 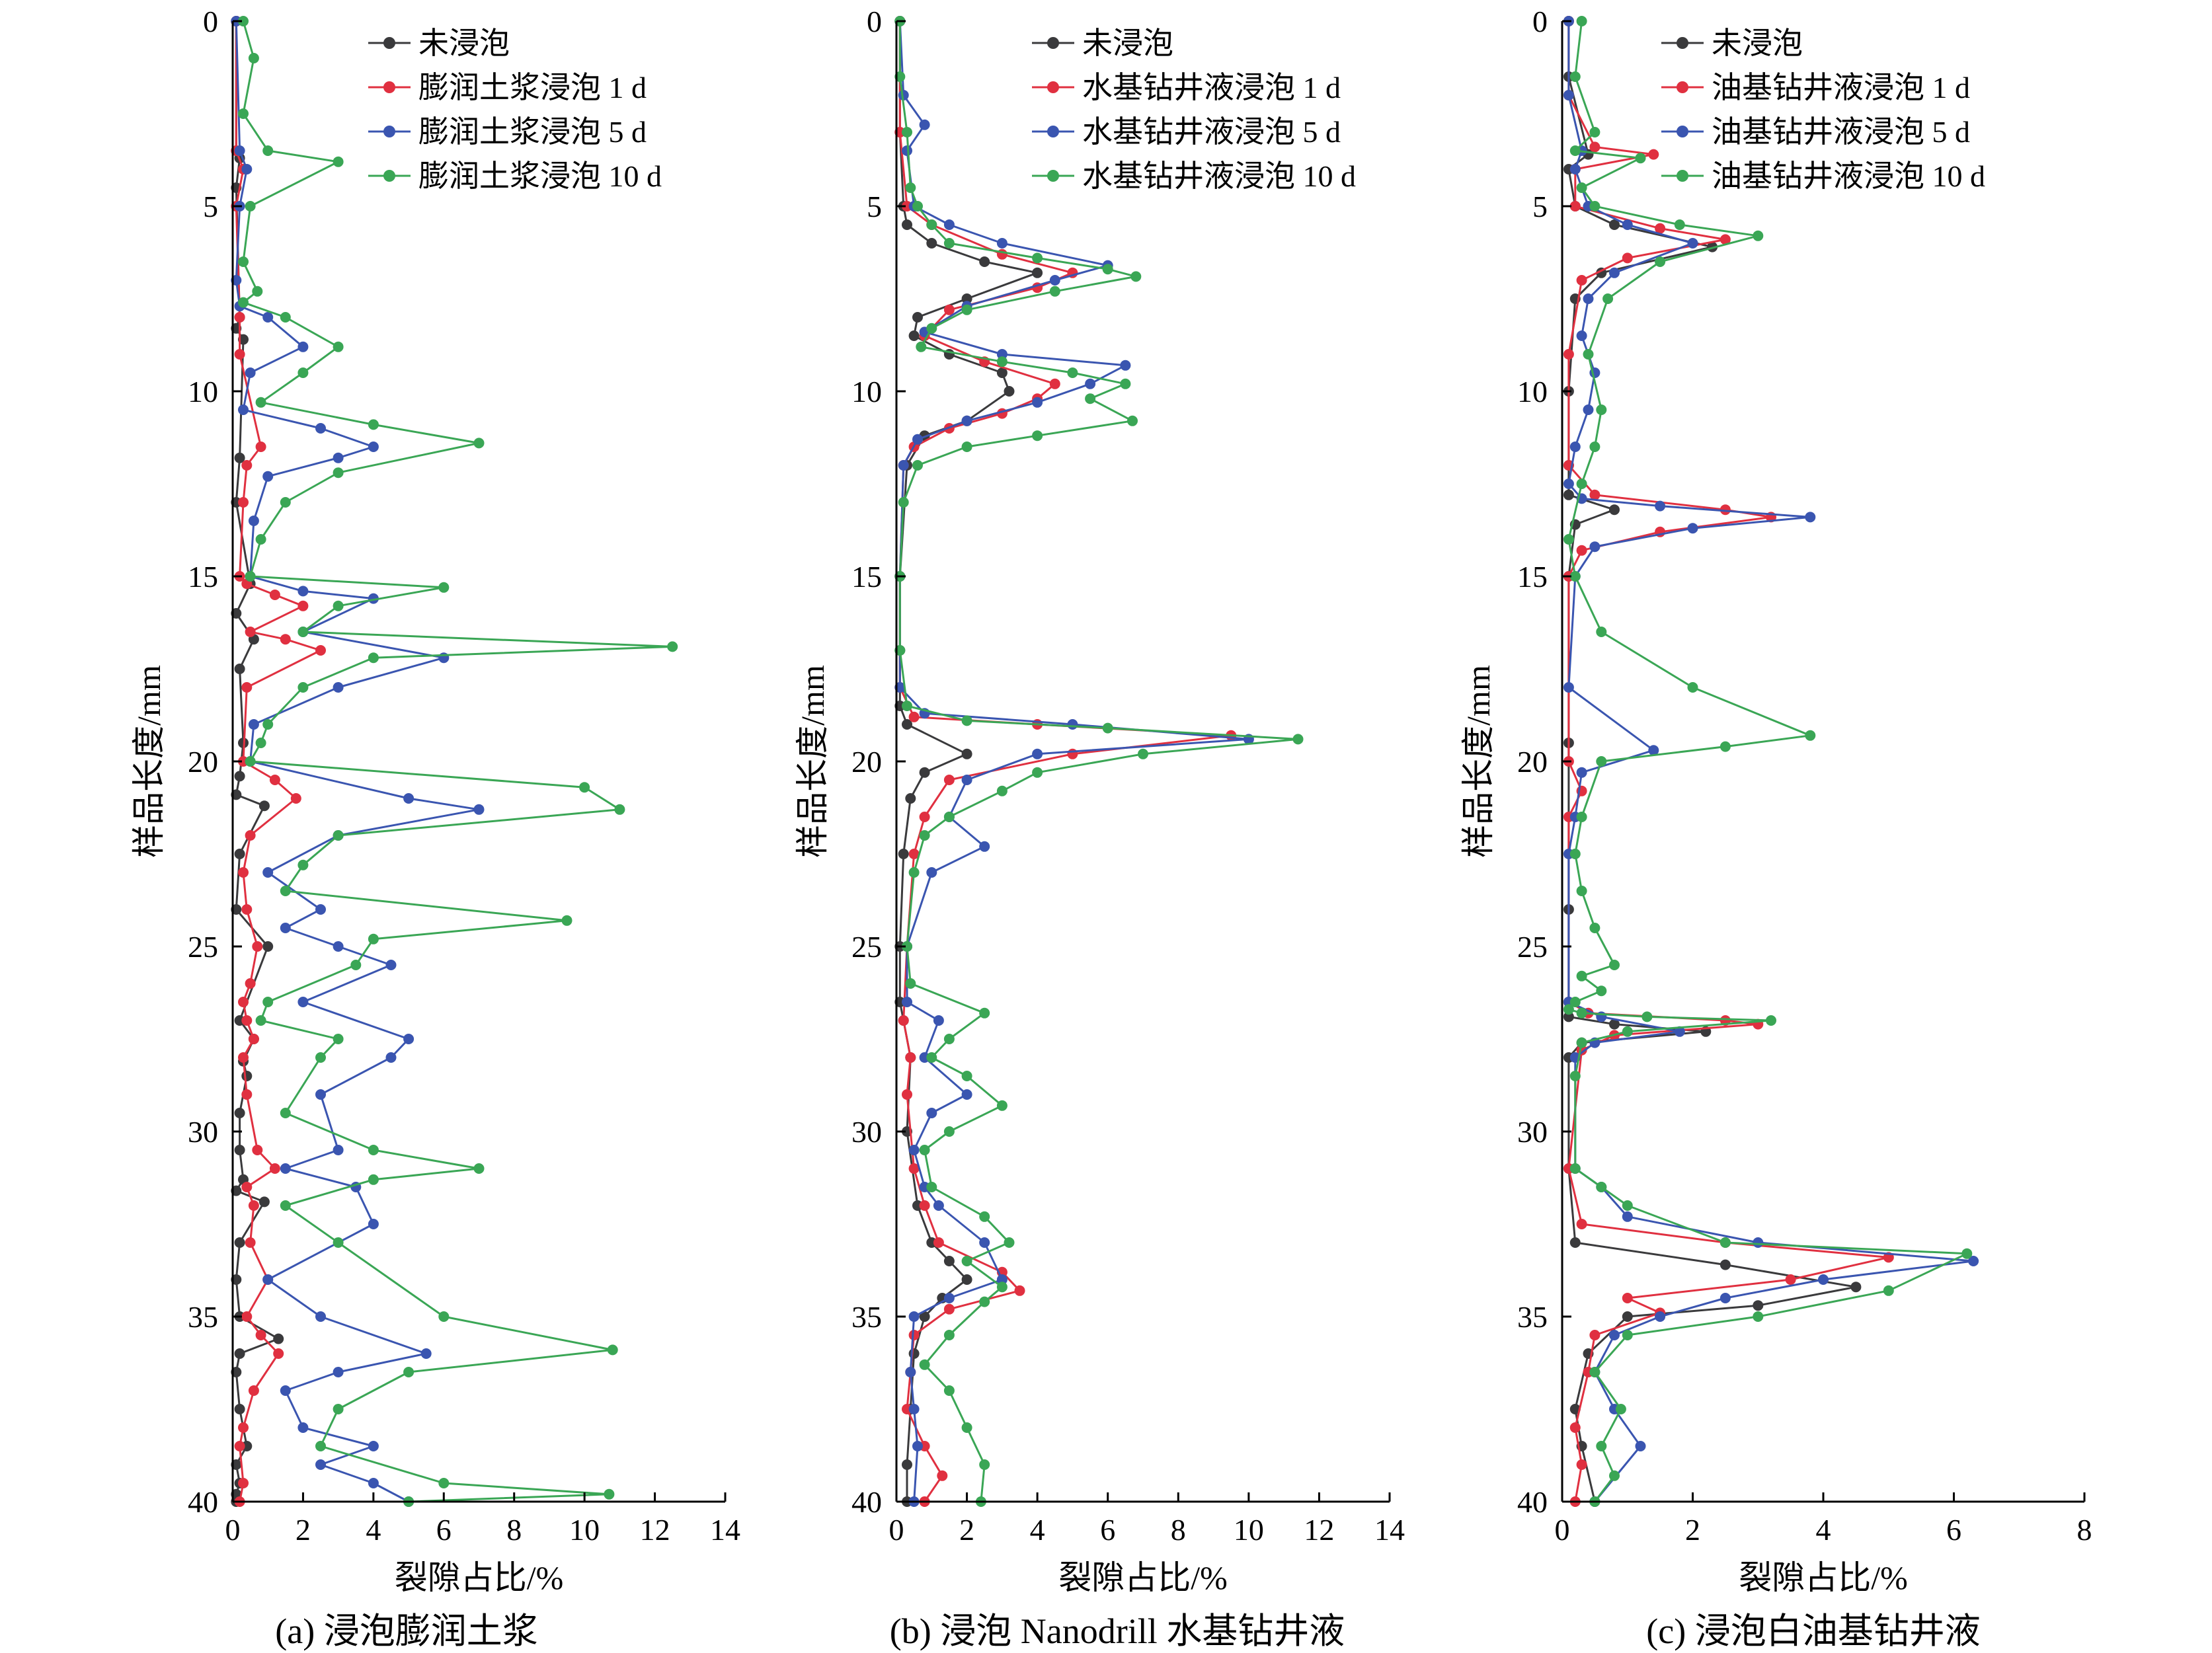 I want to click on legend-label: 膨润土浆浸泡 10 d, so click(x=540, y=176).